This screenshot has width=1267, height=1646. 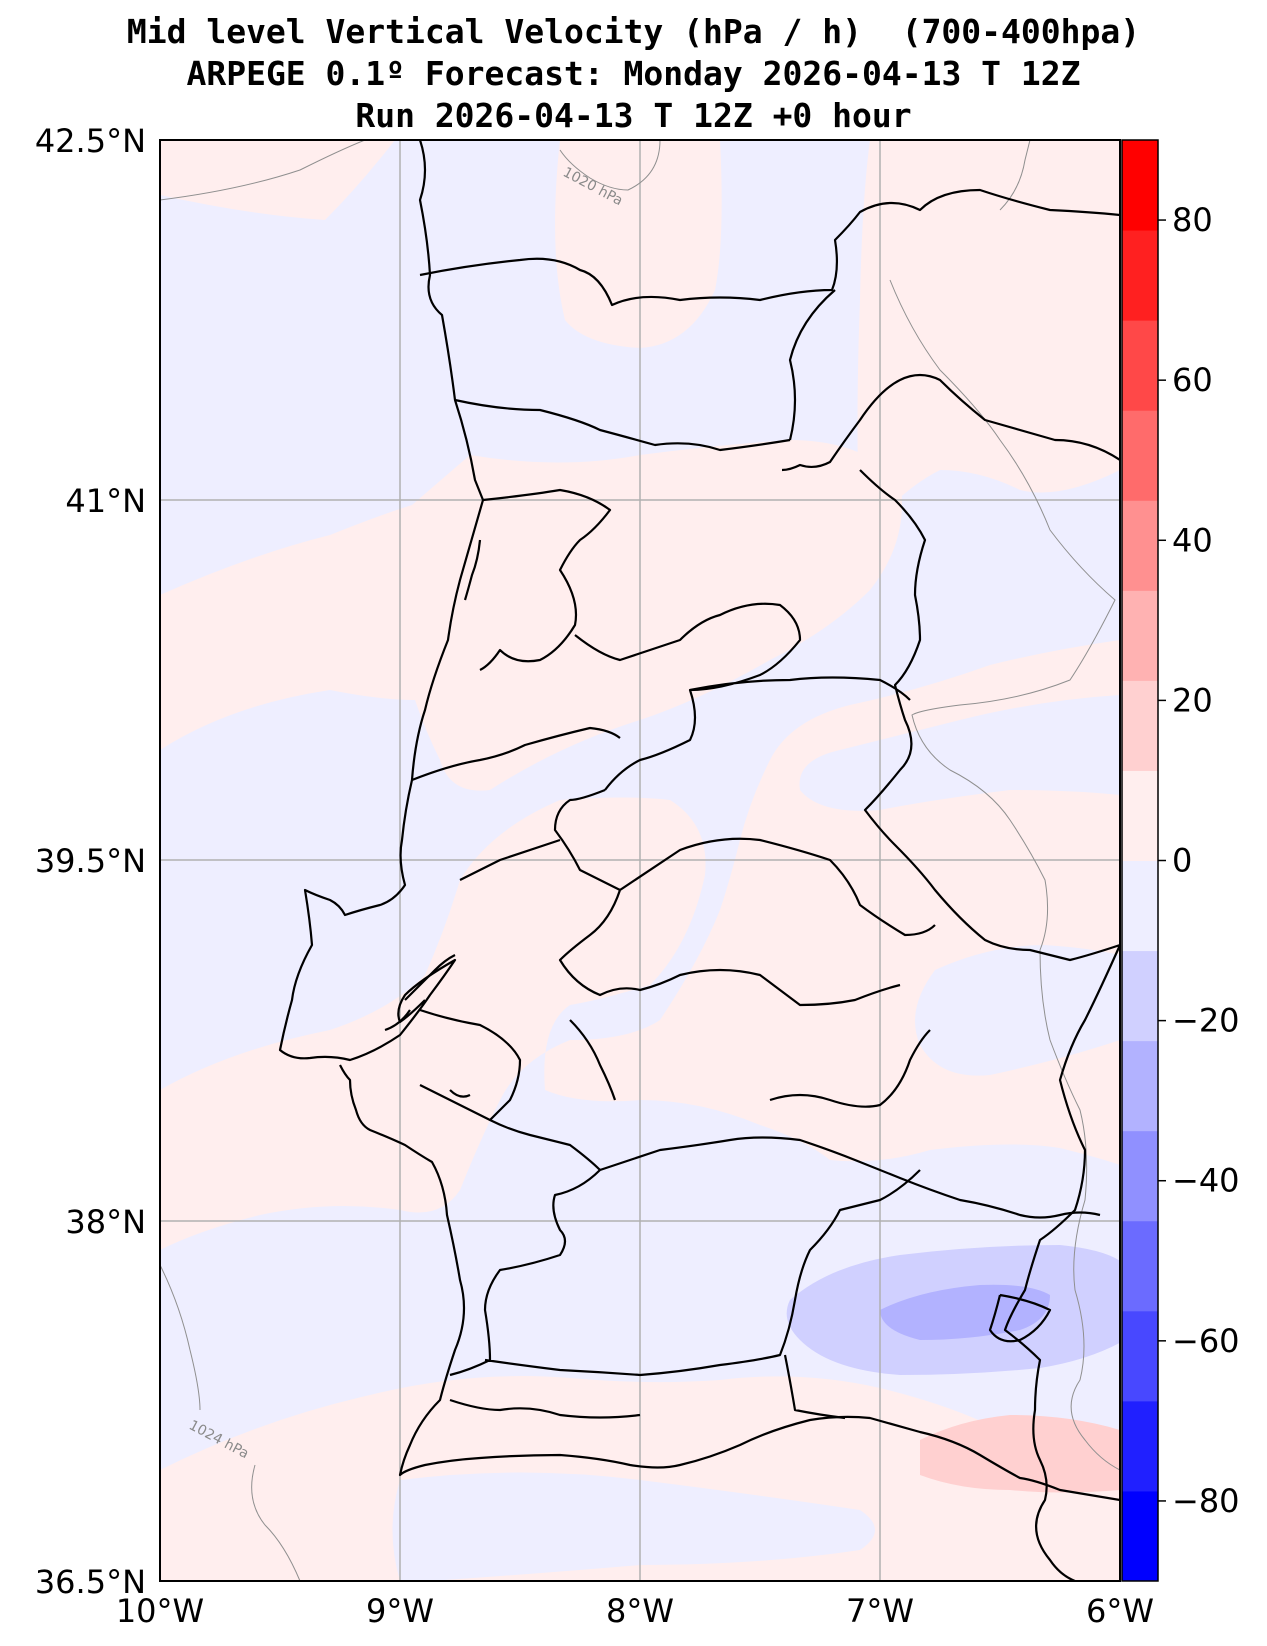 What do you see at coordinates (1206, 1341) in the screenshot?
I see `colorbar-tick-label: −60` at bounding box center [1206, 1341].